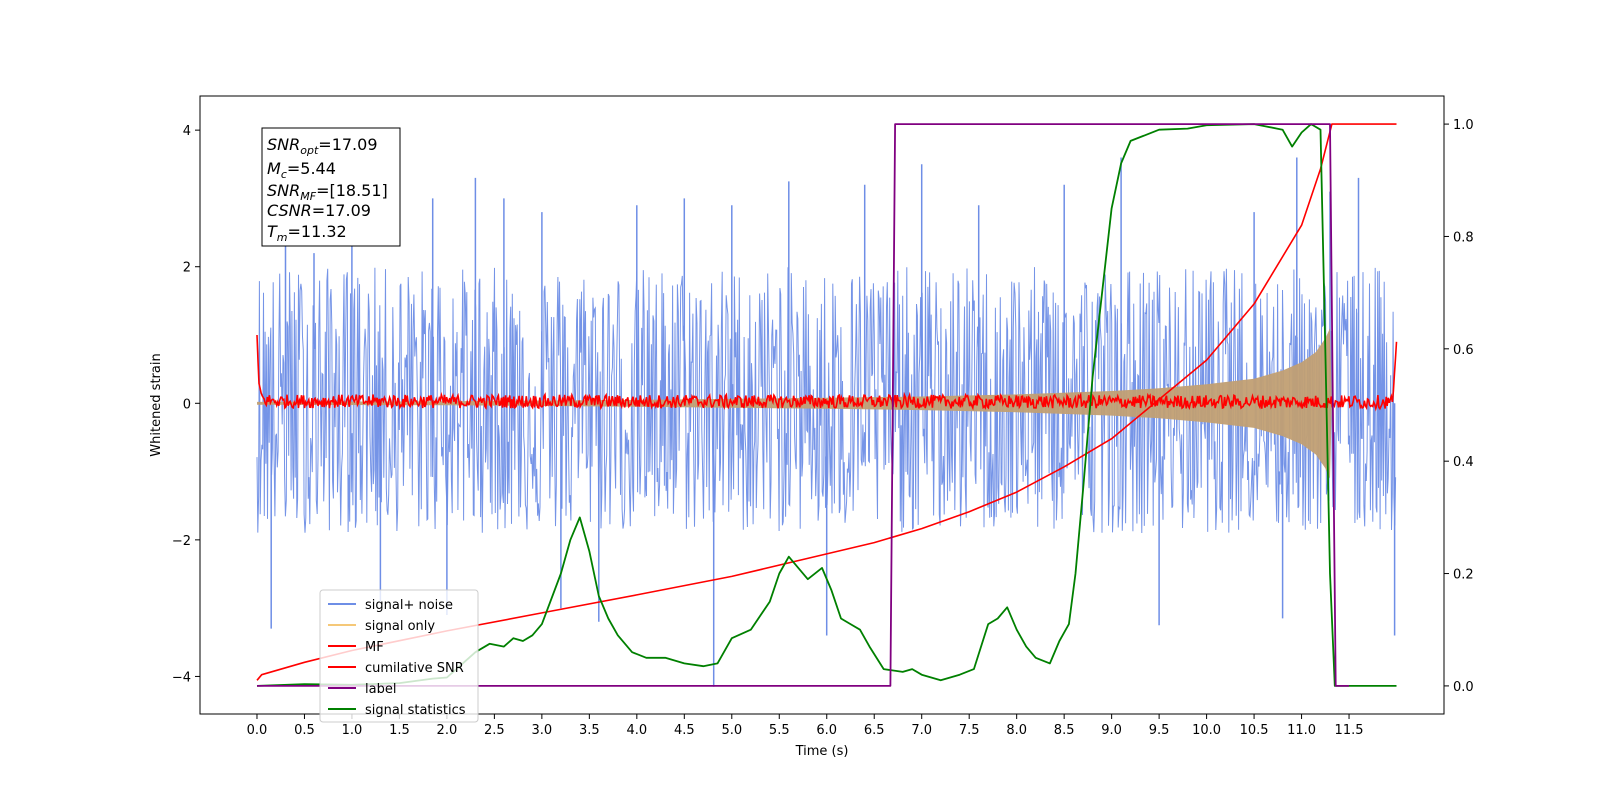 The image size is (1600, 800). What do you see at coordinates (156, 404) in the screenshot?
I see `y-axis-label: Whitened strain` at bounding box center [156, 404].